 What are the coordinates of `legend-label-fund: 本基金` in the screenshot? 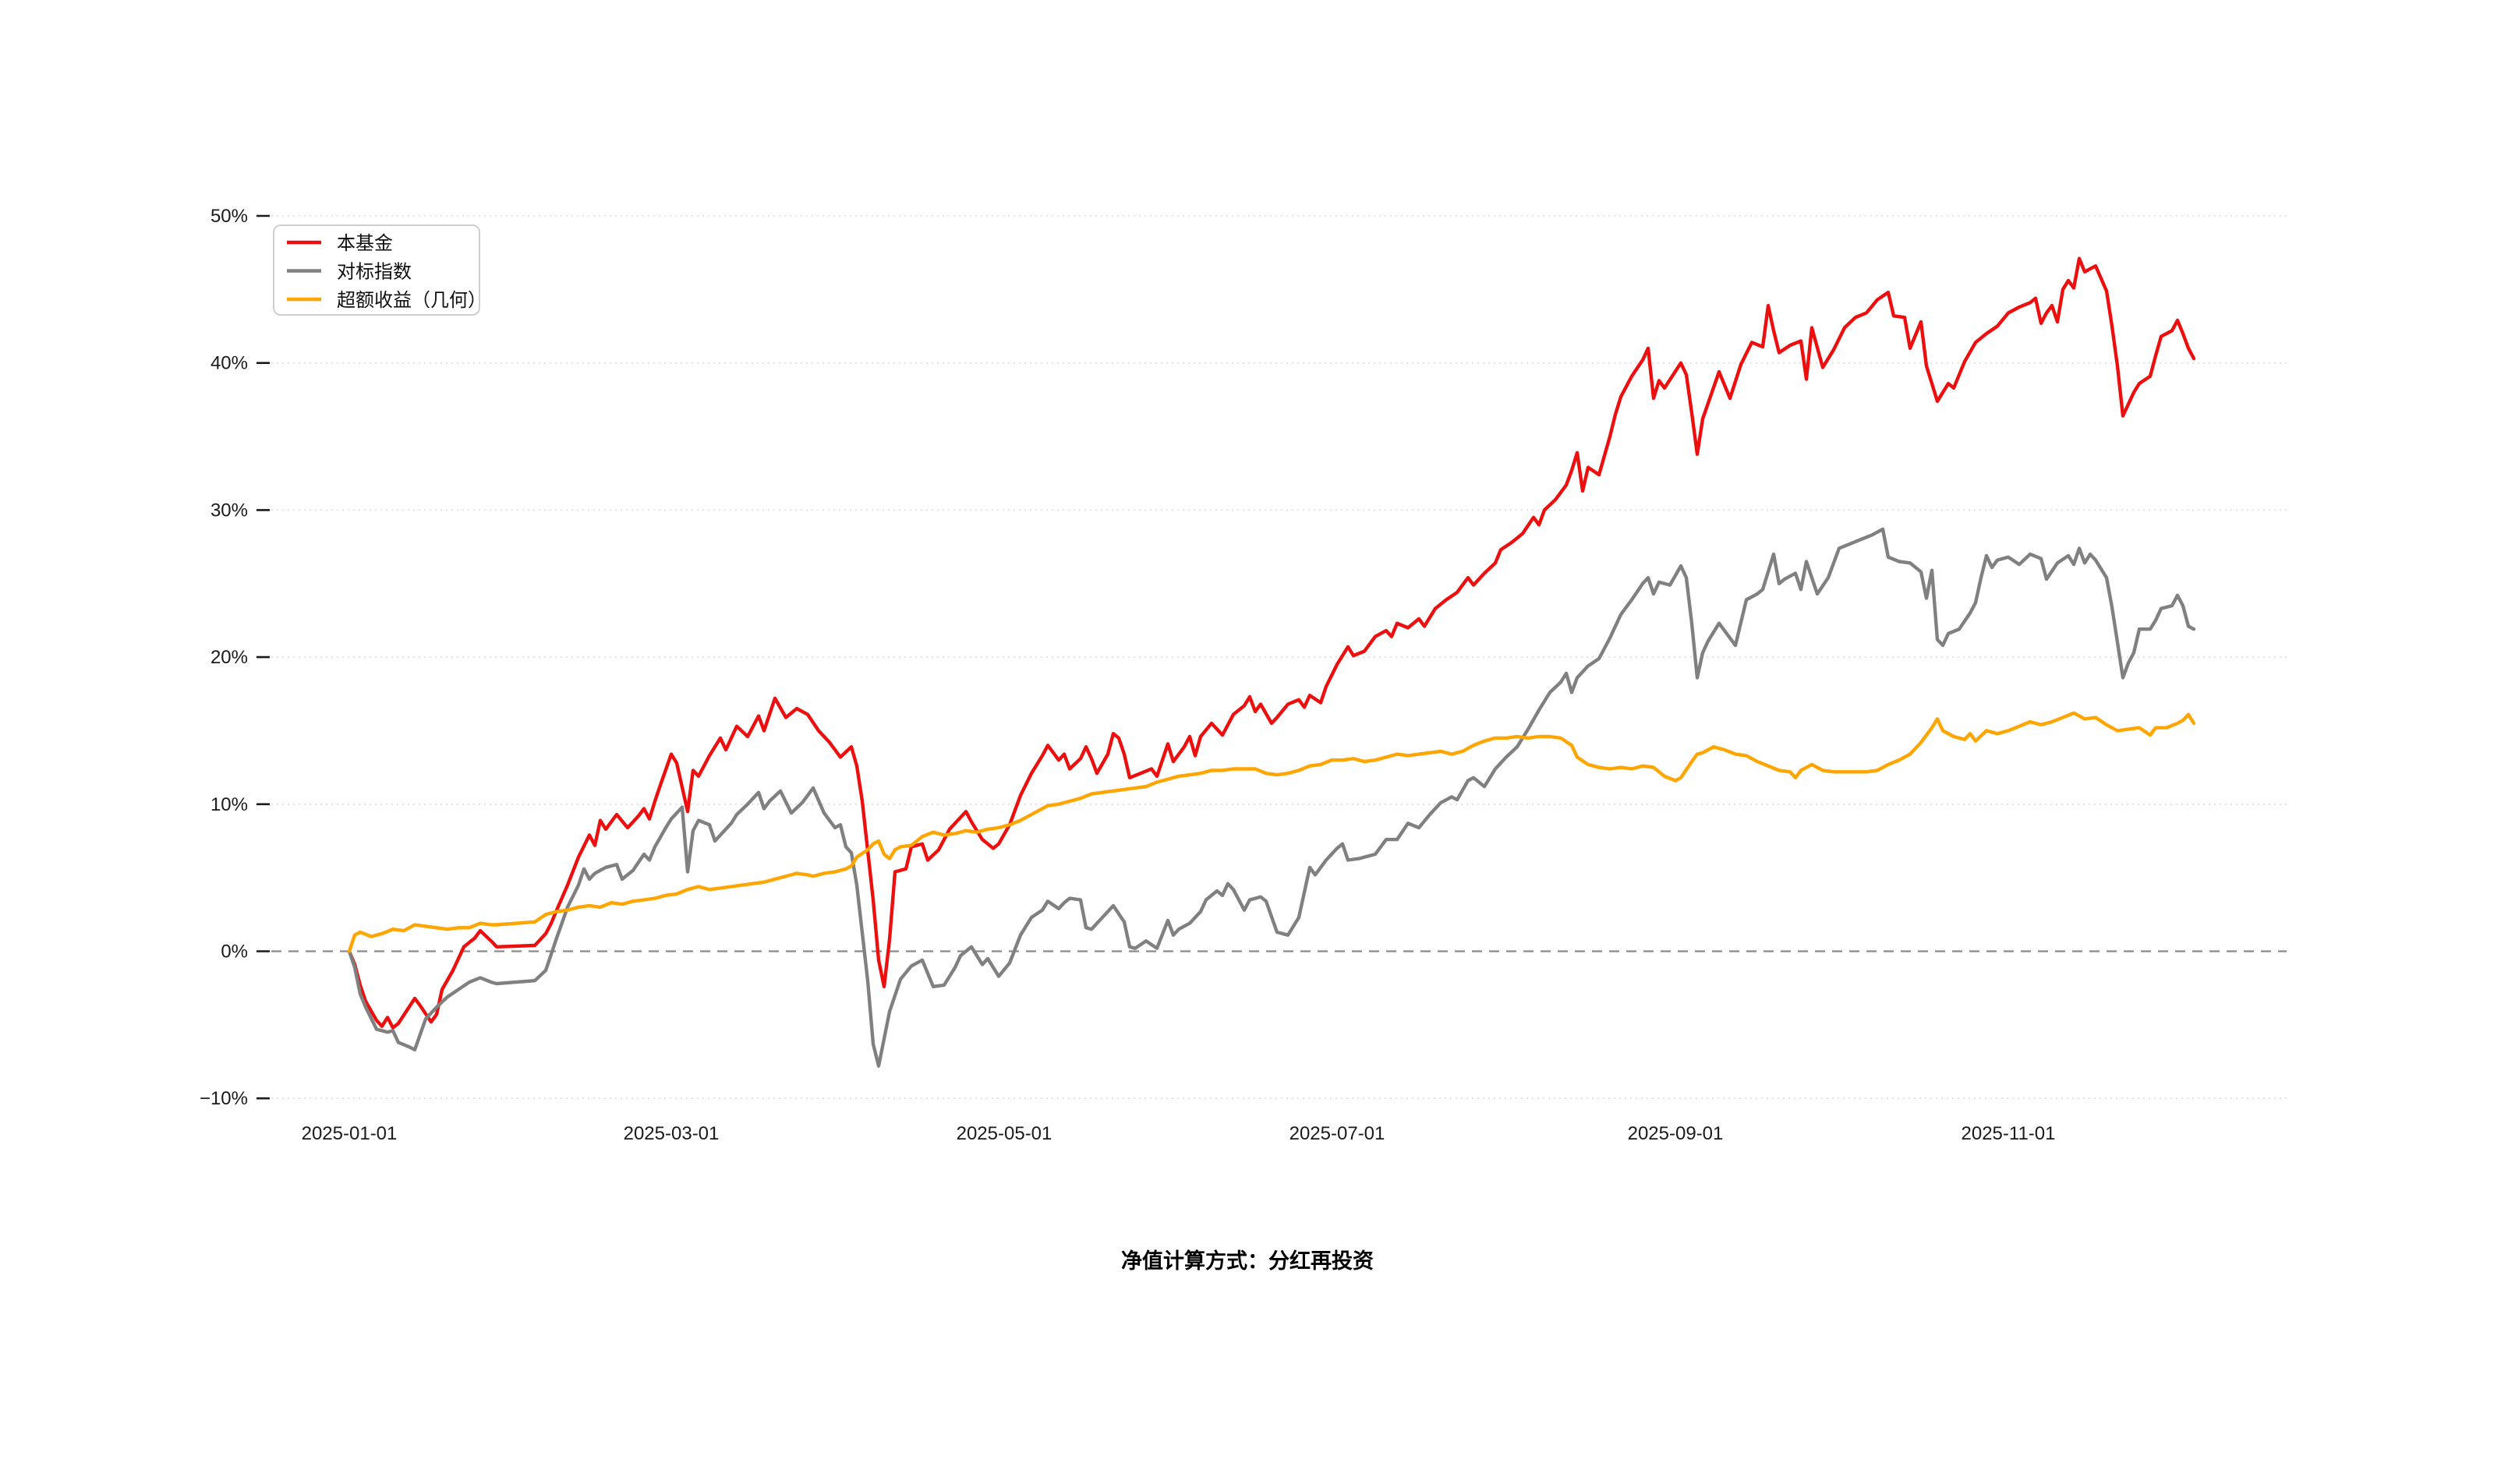 It's located at (365, 243).